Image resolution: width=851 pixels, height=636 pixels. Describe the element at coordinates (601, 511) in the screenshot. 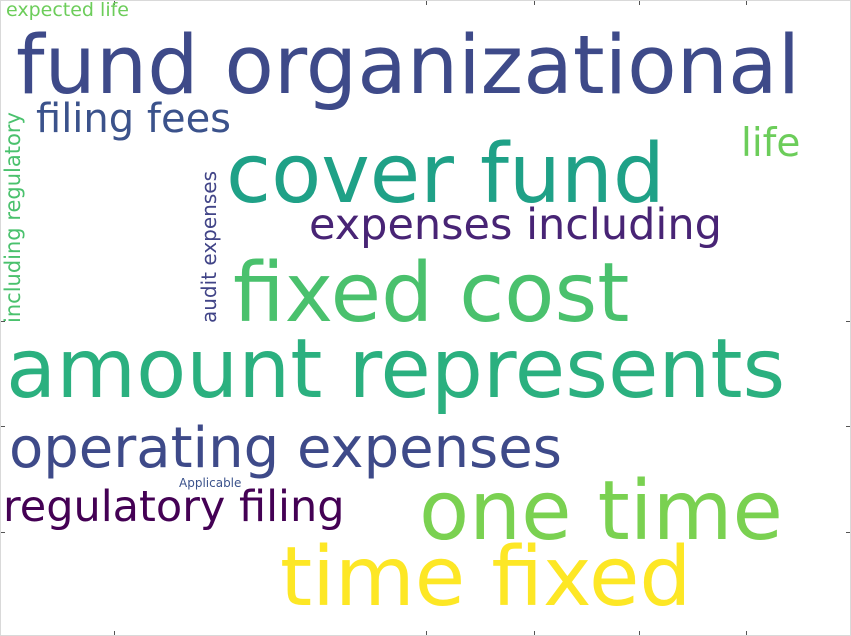

I see `word-one-time: one time` at that location.